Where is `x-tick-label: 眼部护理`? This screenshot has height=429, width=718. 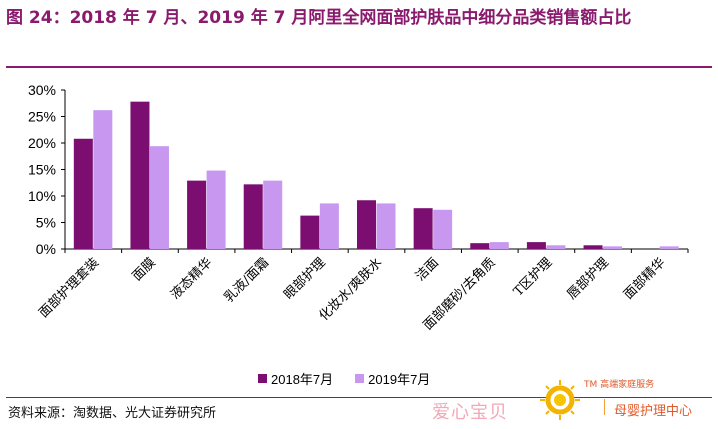 x-tick-label: 眼部护理 is located at coordinates (304, 278).